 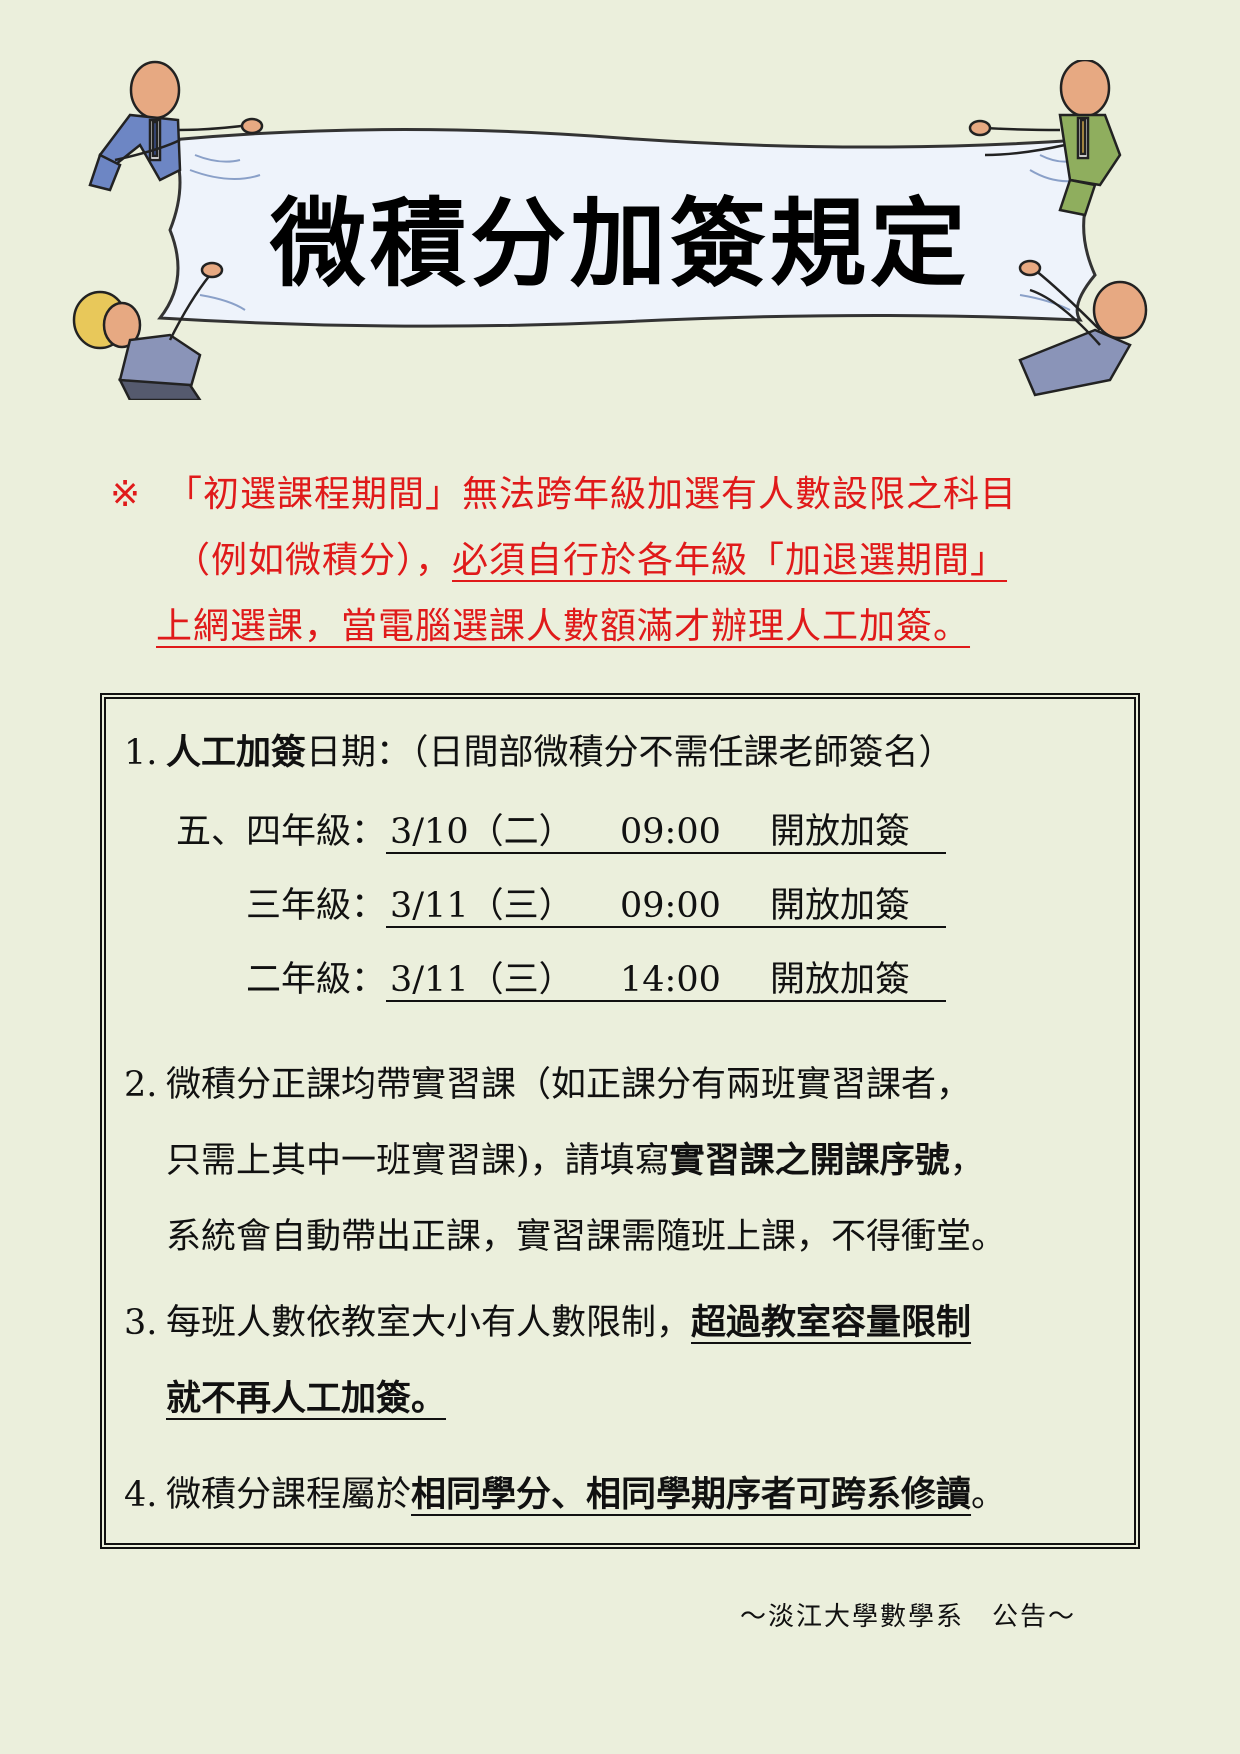 I want to click on notice-line-1: ※ 「初選課程期間」無法跨年級加選有人數設限之科目, so click(x=625, y=495).